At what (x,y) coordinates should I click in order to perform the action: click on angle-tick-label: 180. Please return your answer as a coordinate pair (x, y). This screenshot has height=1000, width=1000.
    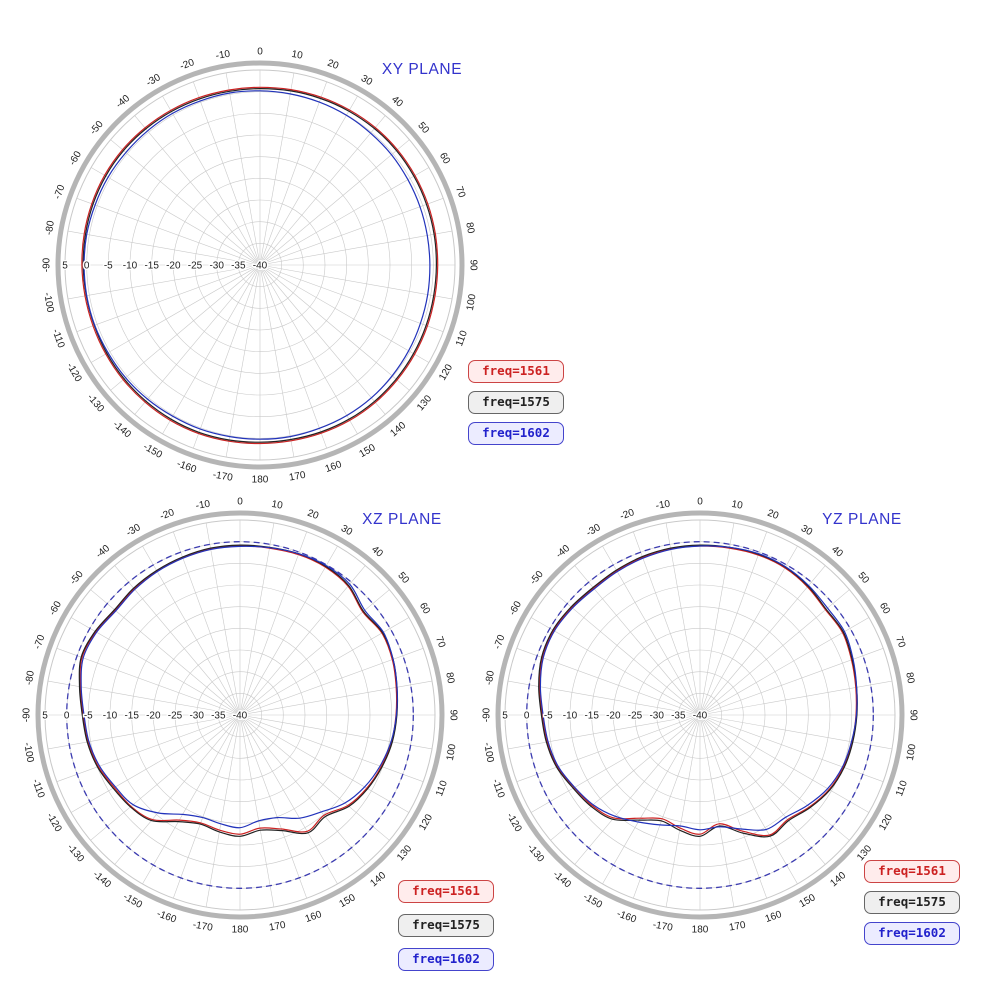
    Looking at the image, I should click on (240, 930).